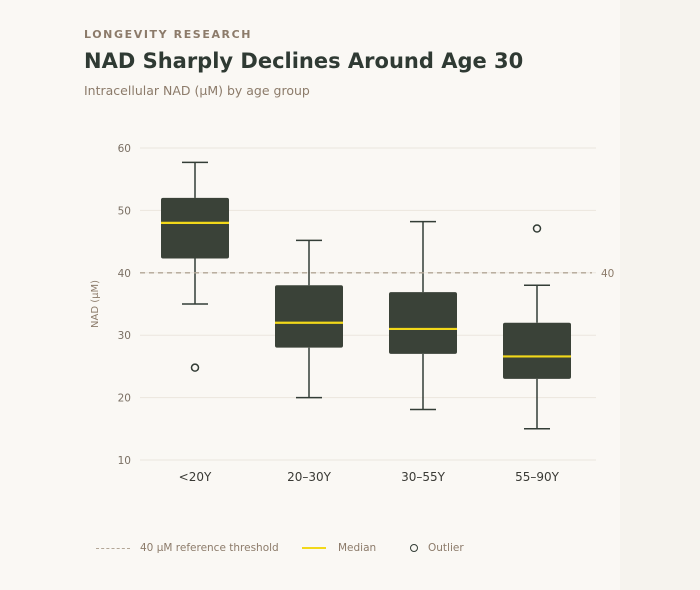 The height and width of the screenshot is (590, 700). Describe the element at coordinates (124, 461) in the screenshot. I see `y-tick-label: 10` at that location.